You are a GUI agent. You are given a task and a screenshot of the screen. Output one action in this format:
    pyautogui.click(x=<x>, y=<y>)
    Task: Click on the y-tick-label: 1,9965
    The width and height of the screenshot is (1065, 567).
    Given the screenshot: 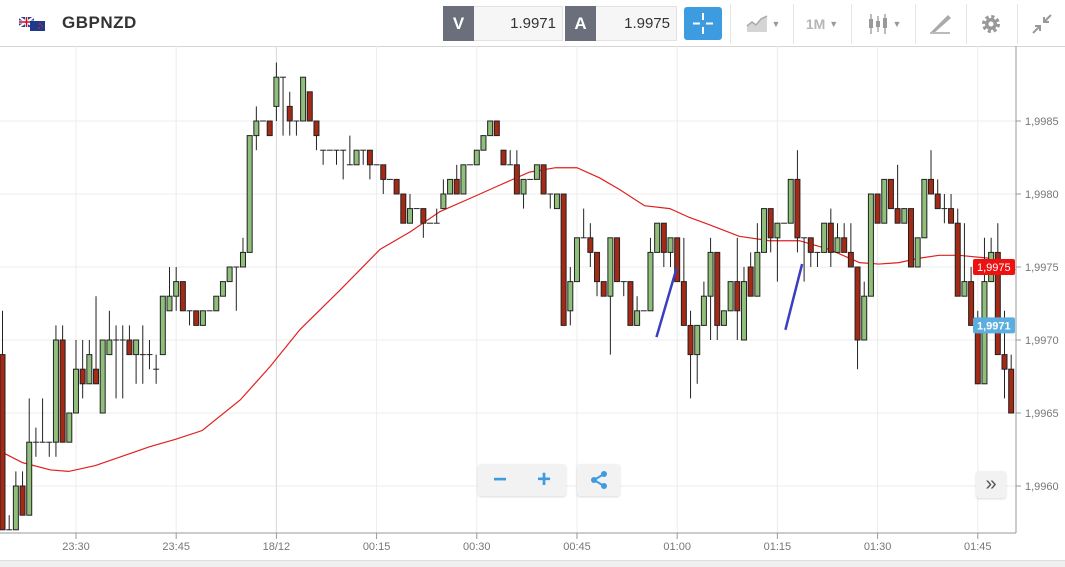 What is the action you would take?
    pyautogui.click(x=1042, y=414)
    